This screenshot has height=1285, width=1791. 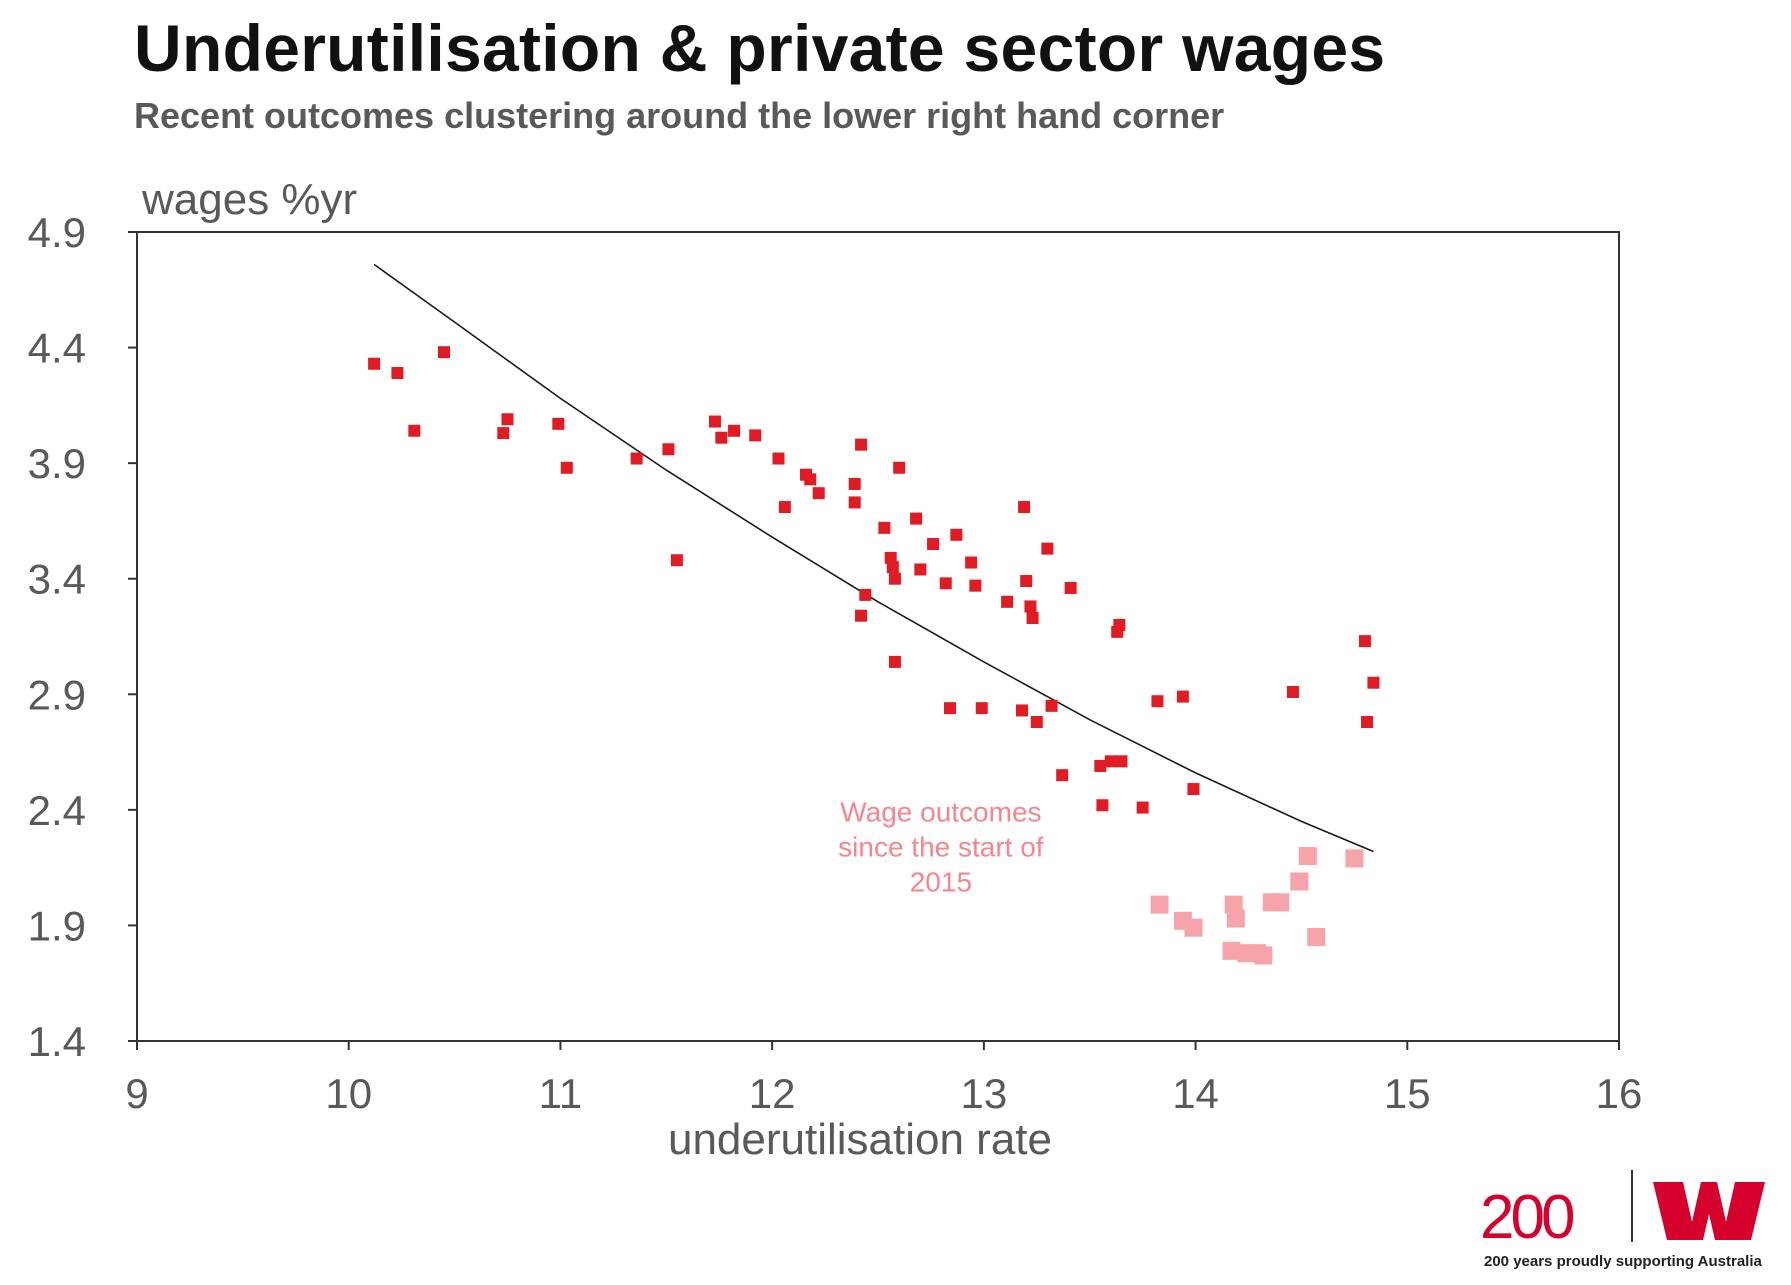 What do you see at coordinates (760, 48) in the screenshot?
I see `chart-title: Underutilisation & private sector wages` at bounding box center [760, 48].